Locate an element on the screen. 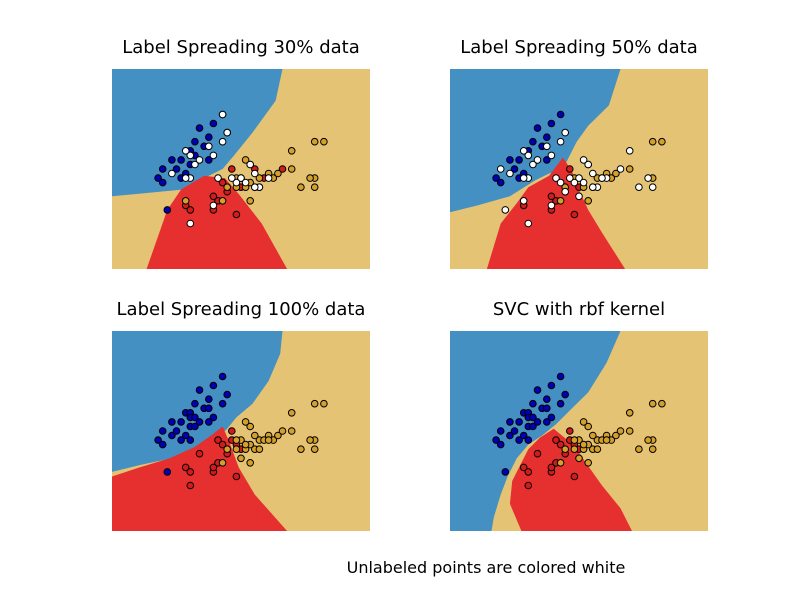 The width and height of the screenshot is (800, 600). panel-title: Label Spreading 100% data is located at coordinates (241, 309).